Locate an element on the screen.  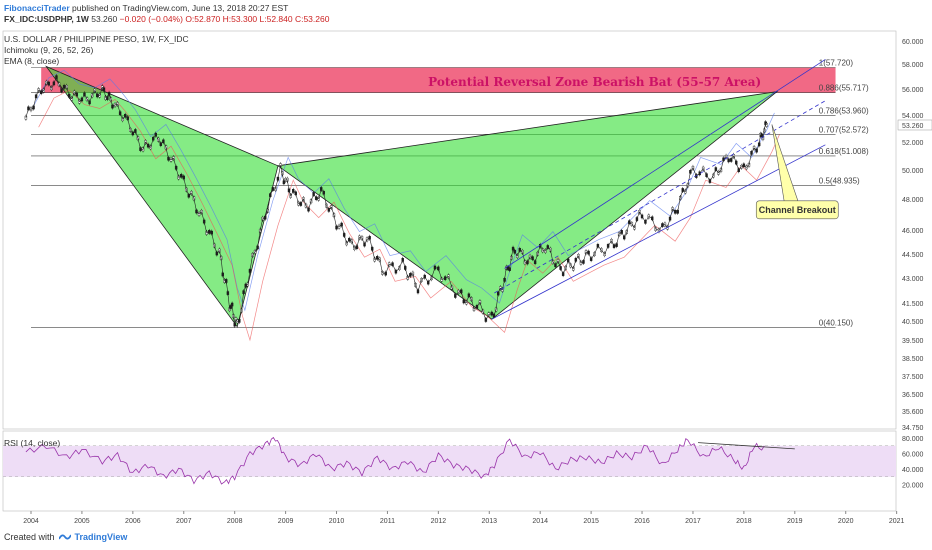
ohlc-values: O:52.870 H:53.300 L:52.840 C:53.260 is located at coordinates (257, 19).